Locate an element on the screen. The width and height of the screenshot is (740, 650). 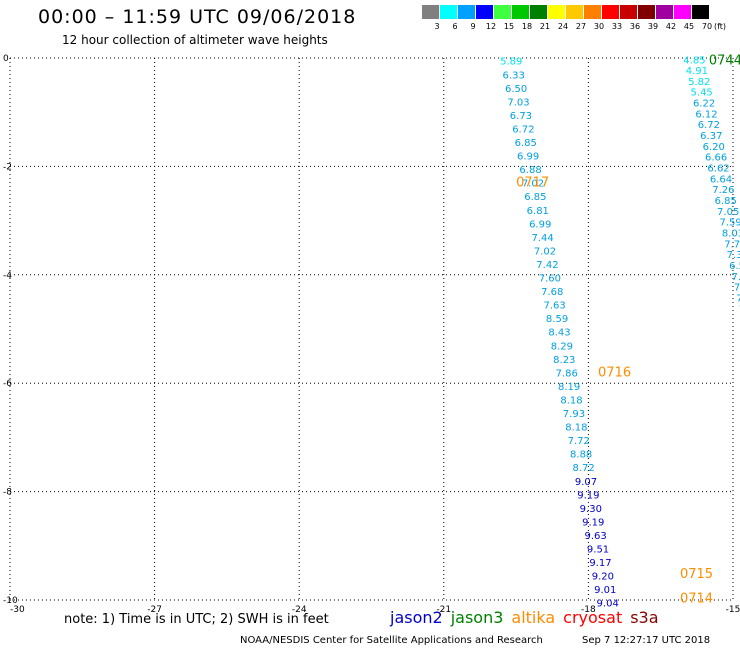
wave-height-value: 8.88 is located at coordinates (581, 455).